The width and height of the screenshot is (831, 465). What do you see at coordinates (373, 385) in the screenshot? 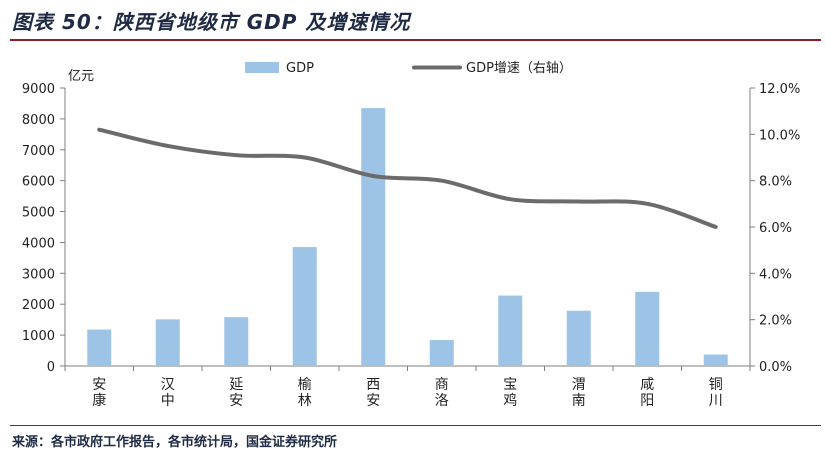
I see `x-axis-category-label: 西` at bounding box center [373, 385].